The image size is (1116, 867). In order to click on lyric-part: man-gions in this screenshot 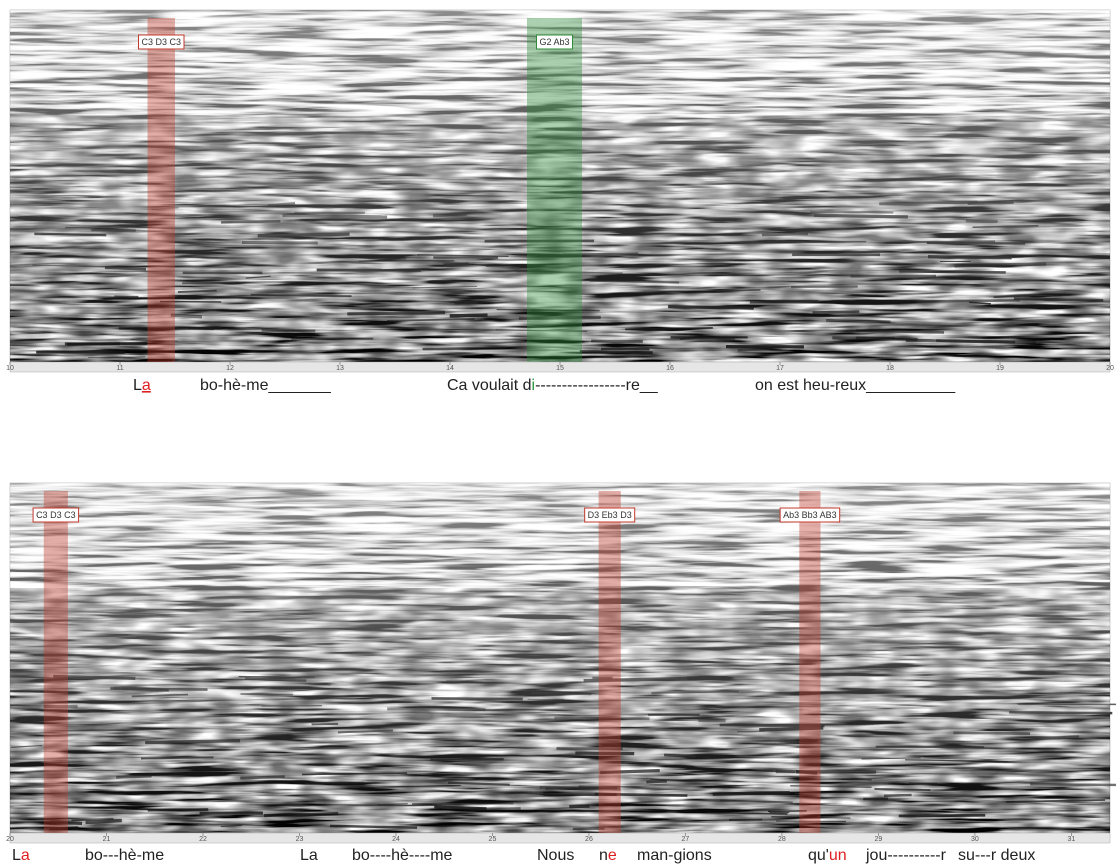, I will do `click(674, 855)`.